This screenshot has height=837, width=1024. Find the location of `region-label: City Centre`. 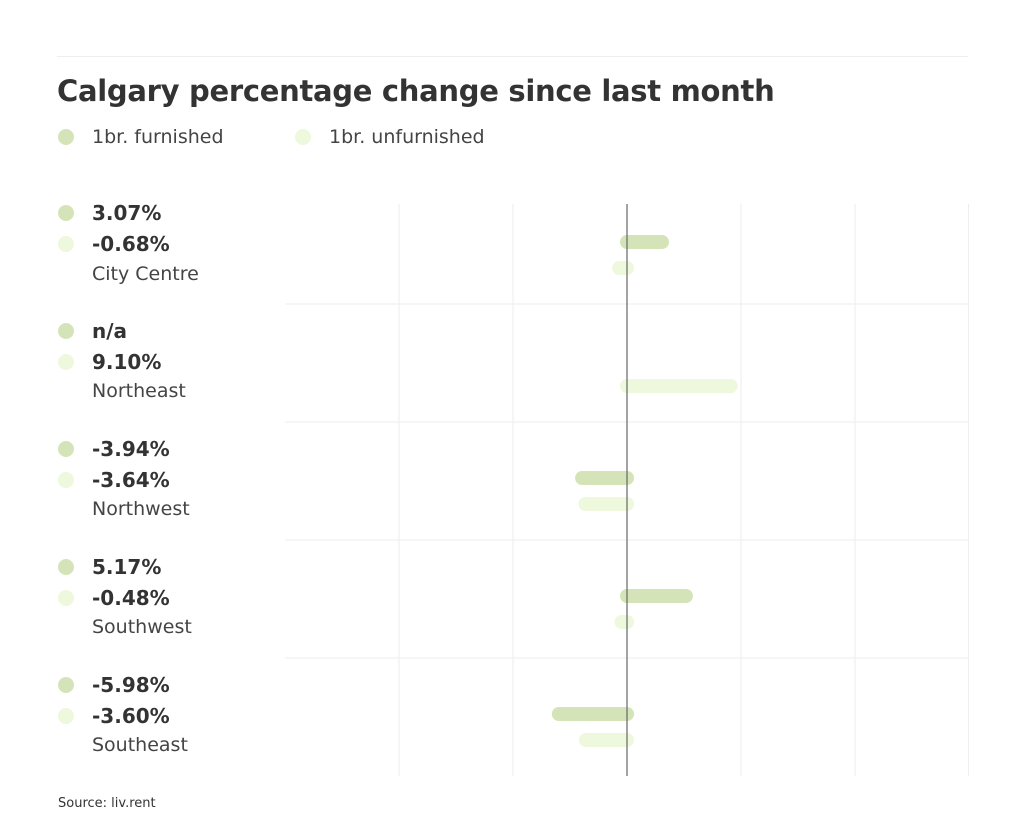

region-label: City Centre is located at coordinates (145, 274).